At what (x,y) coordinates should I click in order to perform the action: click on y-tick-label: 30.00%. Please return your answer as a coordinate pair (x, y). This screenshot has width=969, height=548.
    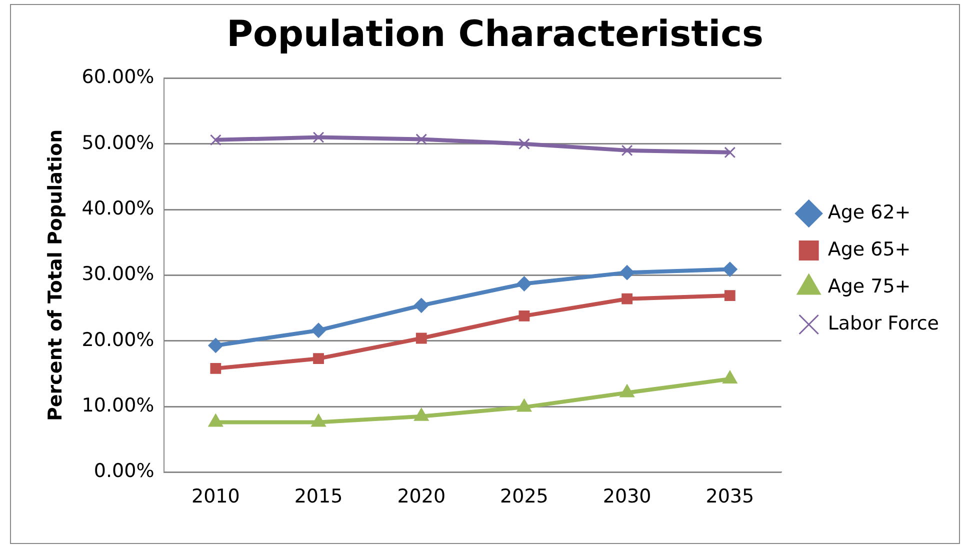
    Looking at the image, I should click on (118, 274).